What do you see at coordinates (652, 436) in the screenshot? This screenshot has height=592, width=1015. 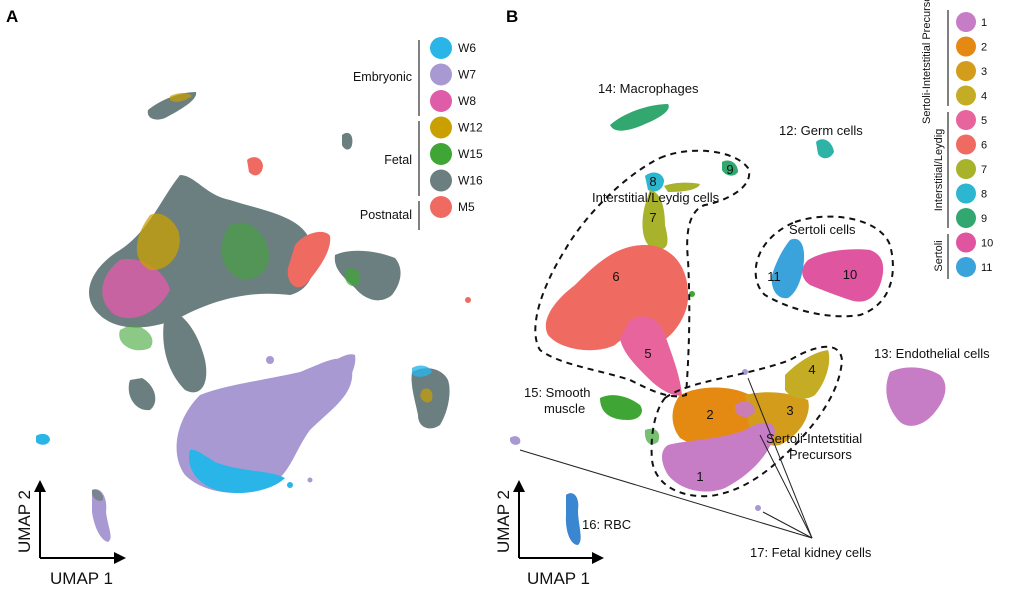 I see `b-smooth-muscle-tail` at bounding box center [652, 436].